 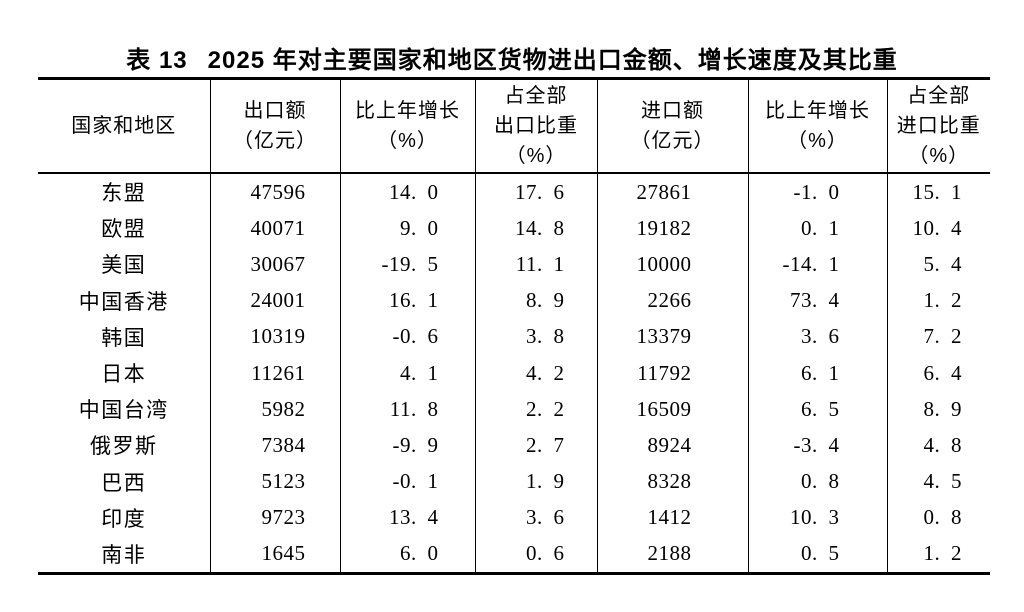 What do you see at coordinates (275, 554) in the screenshot?
I see `value-cell: 1645` at bounding box center [275, 554].